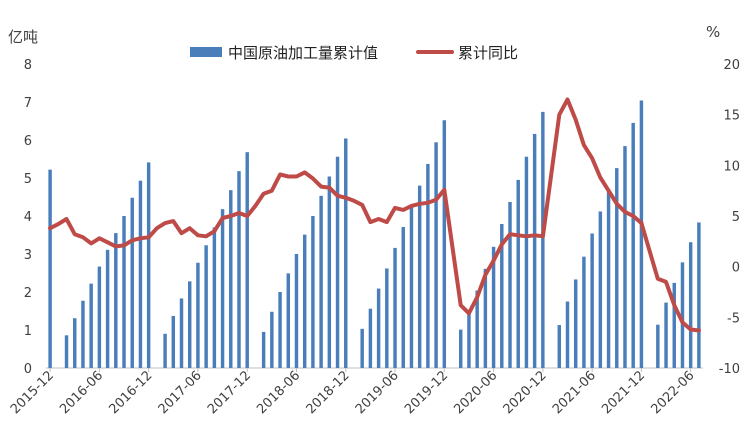  I want to click on x-tick-label: 2021-12, so click(623, 392).